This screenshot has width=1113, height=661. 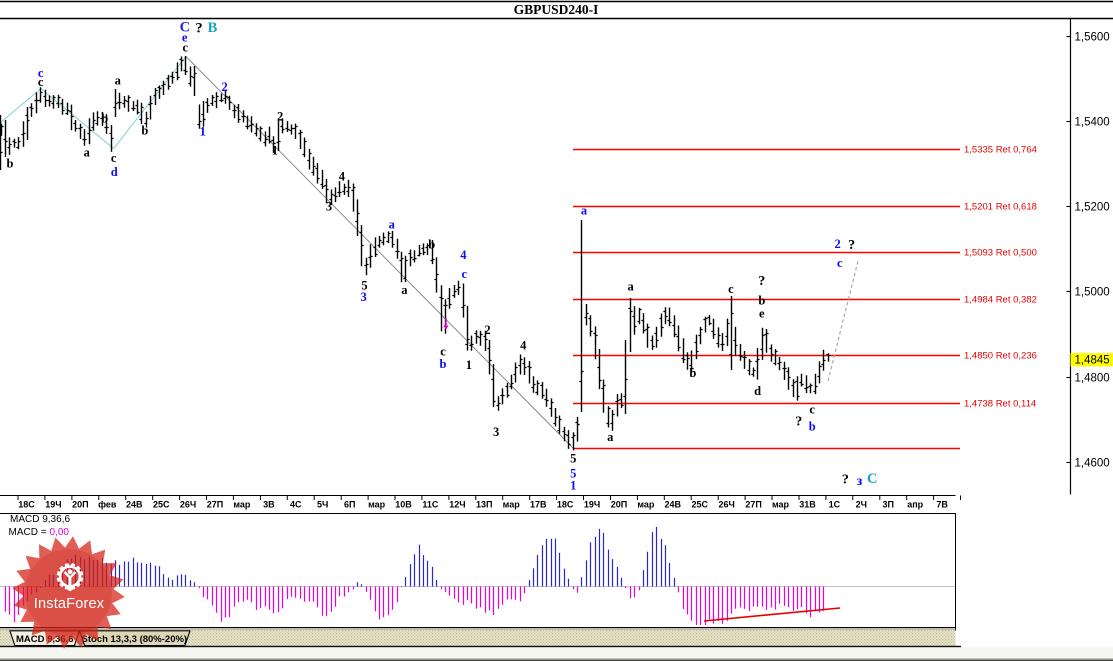 I want to click on svg-text: фев, so click(x=107, y=505).